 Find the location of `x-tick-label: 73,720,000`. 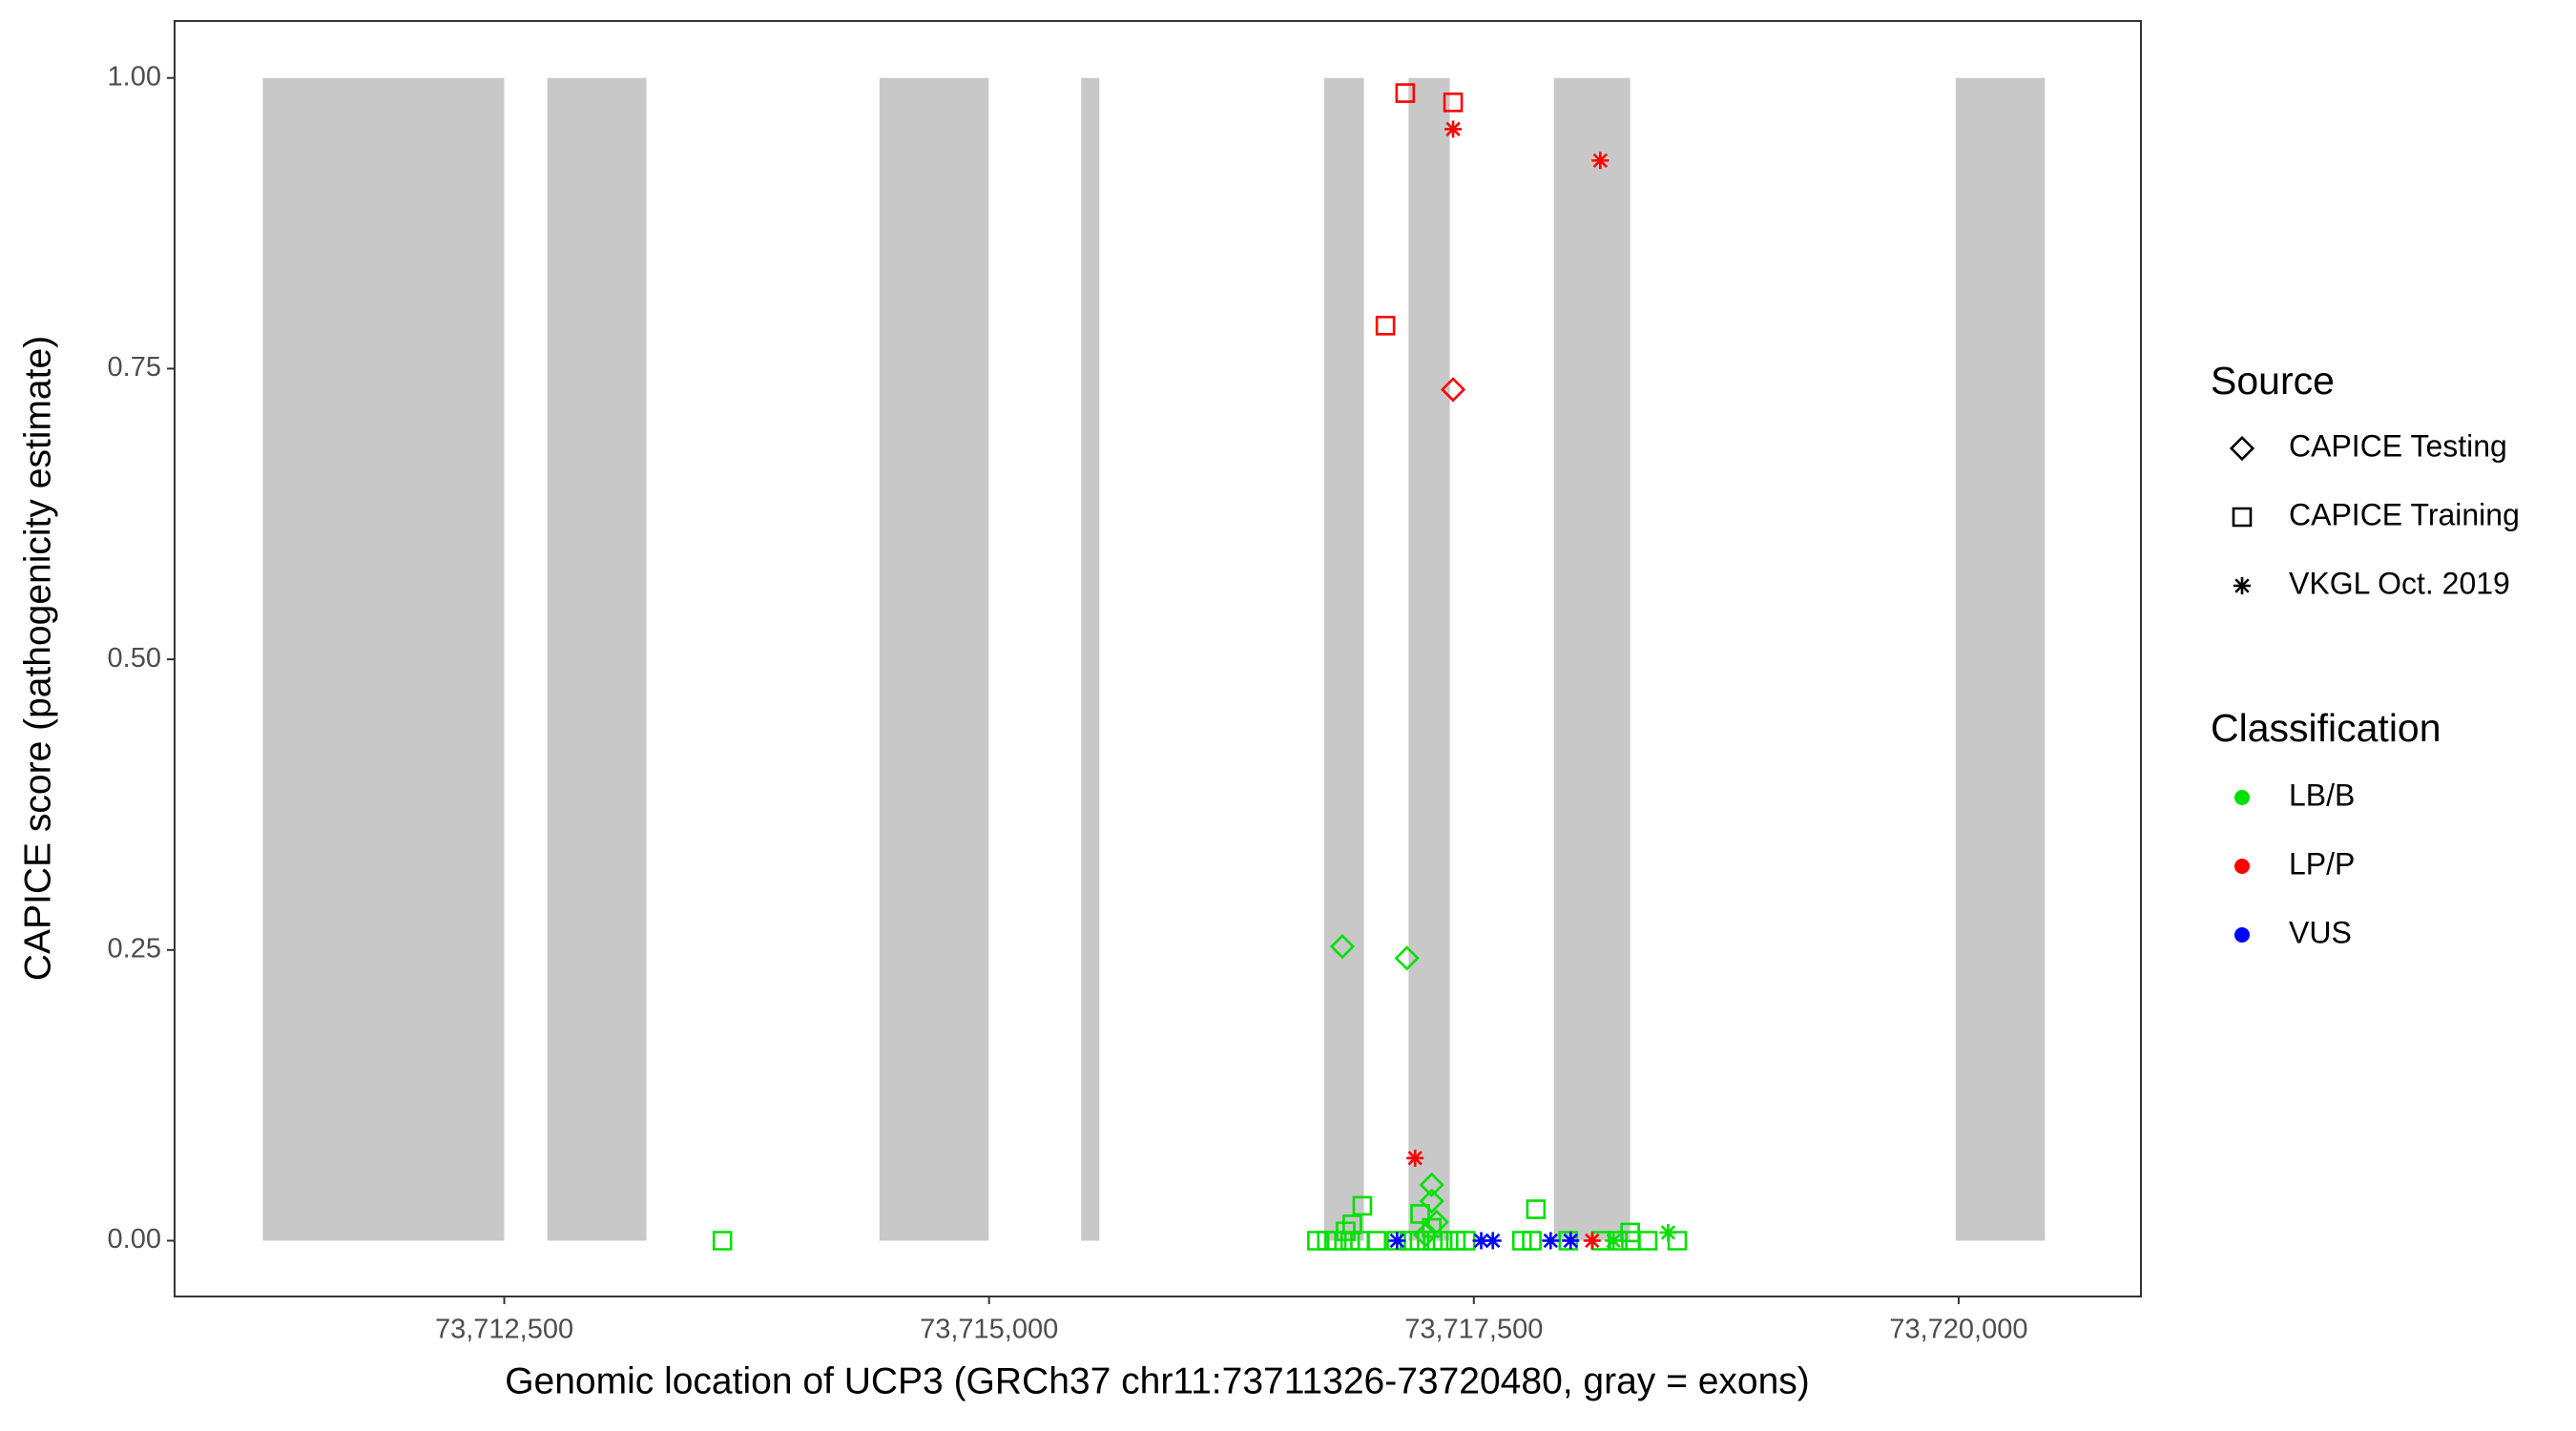

x-tick-label: 73,720,000 is located at coordinates (1958, 1330).